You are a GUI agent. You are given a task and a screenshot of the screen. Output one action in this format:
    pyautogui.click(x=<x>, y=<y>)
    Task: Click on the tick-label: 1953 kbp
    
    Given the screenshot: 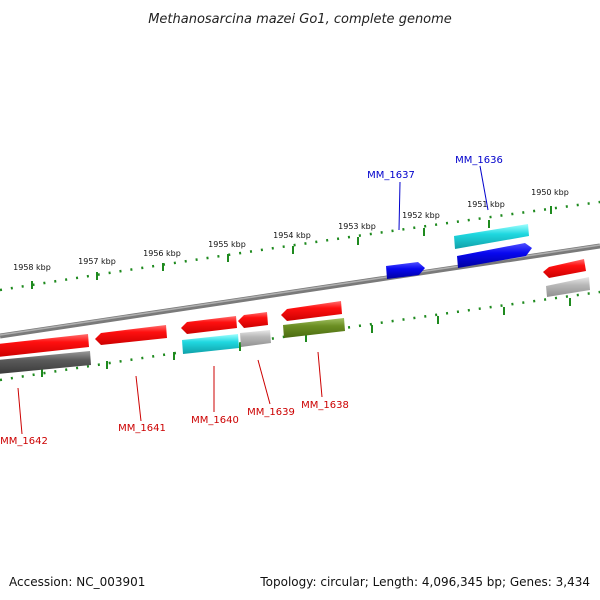 What is the action you would take?
    pyautogui.click(x=357, y=226)
    